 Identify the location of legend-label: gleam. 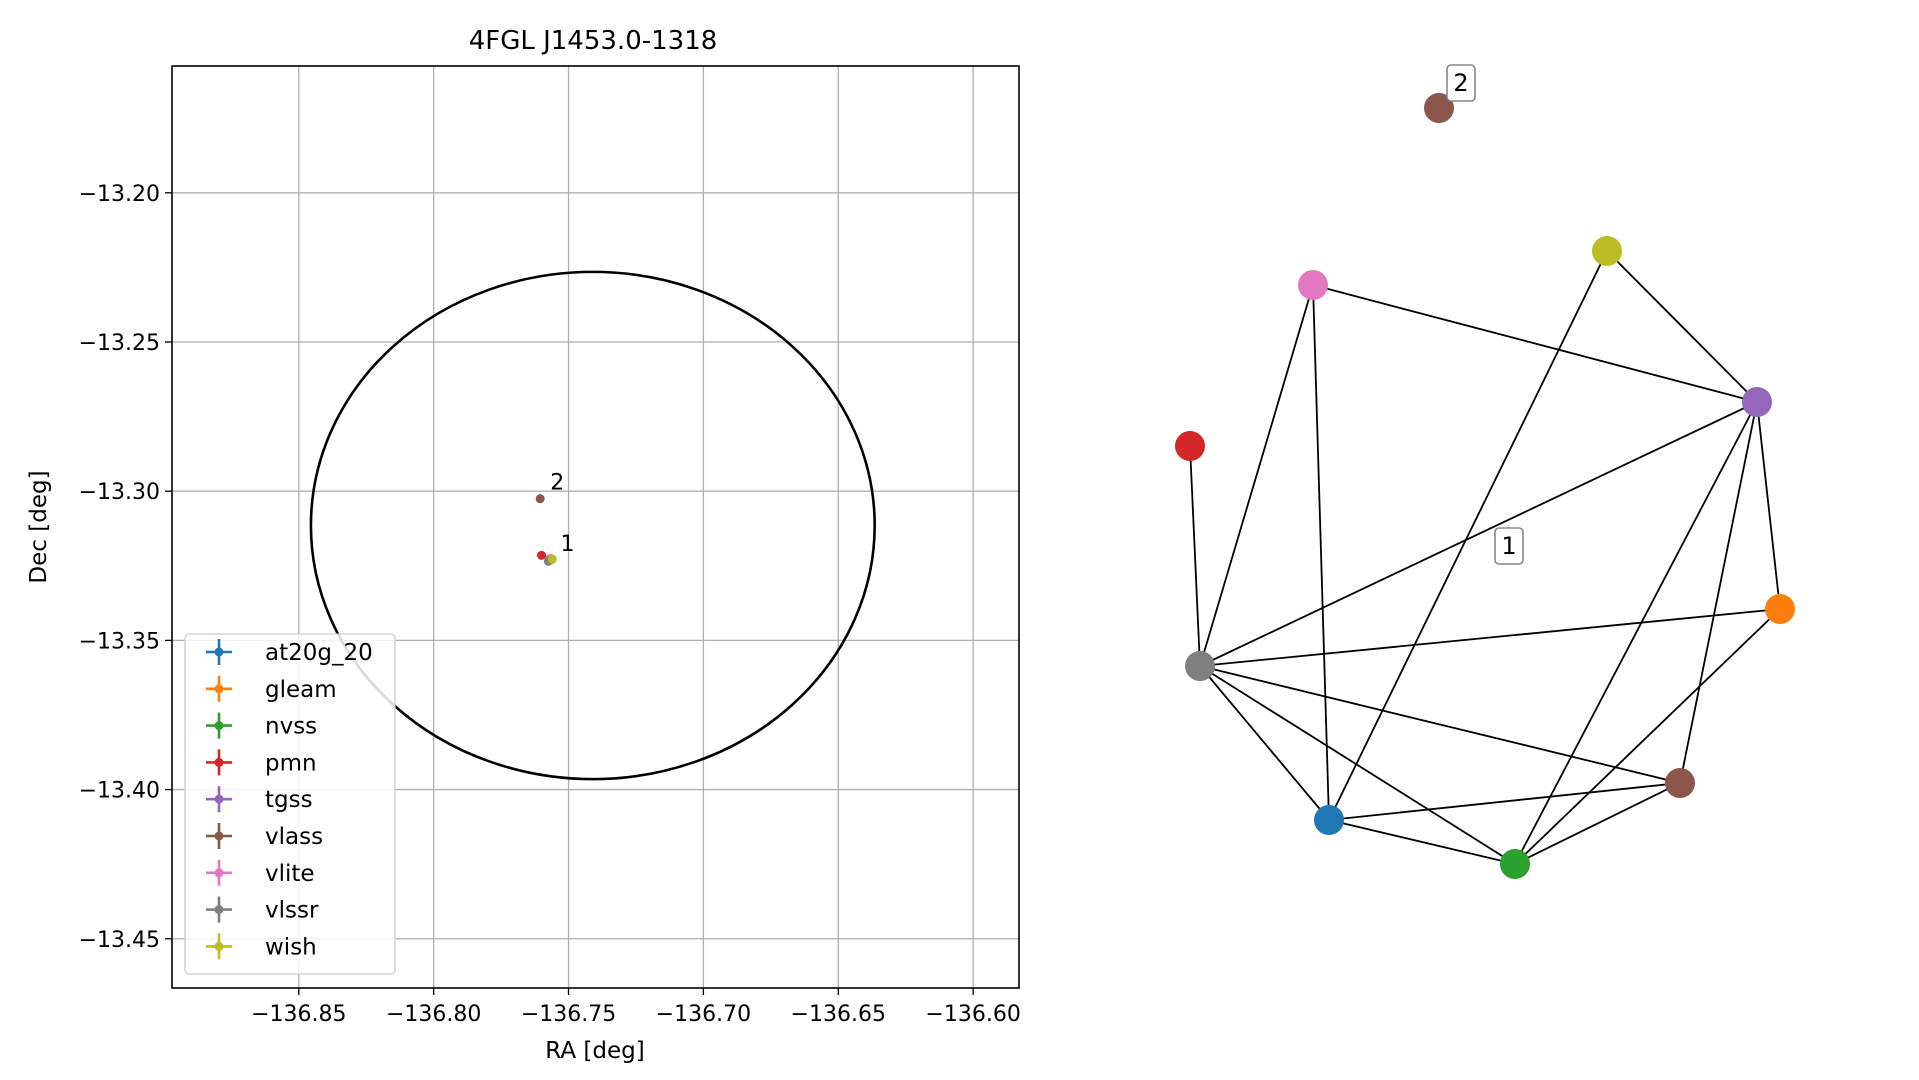
(301, 690).